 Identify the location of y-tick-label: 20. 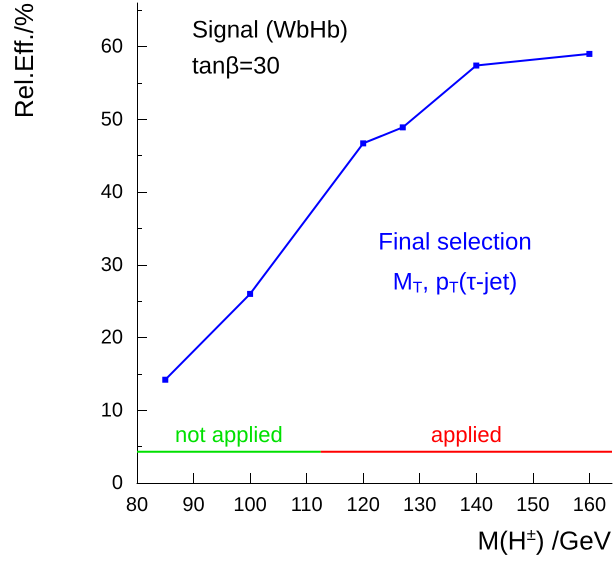
(111, 337).